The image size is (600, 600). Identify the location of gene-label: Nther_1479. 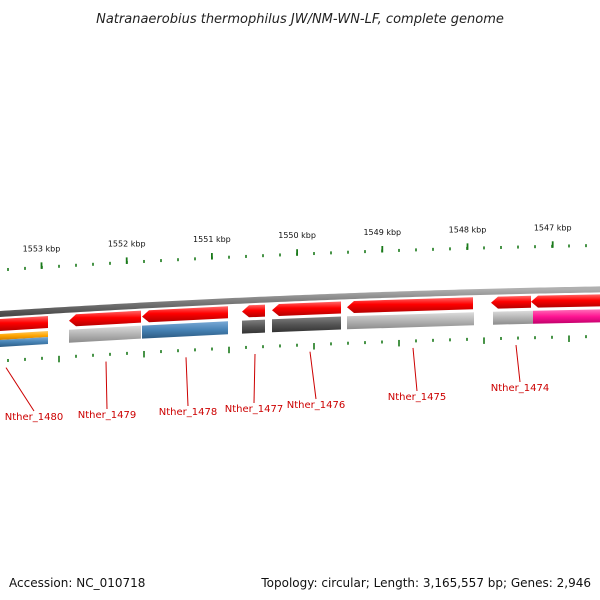
(107, 415).